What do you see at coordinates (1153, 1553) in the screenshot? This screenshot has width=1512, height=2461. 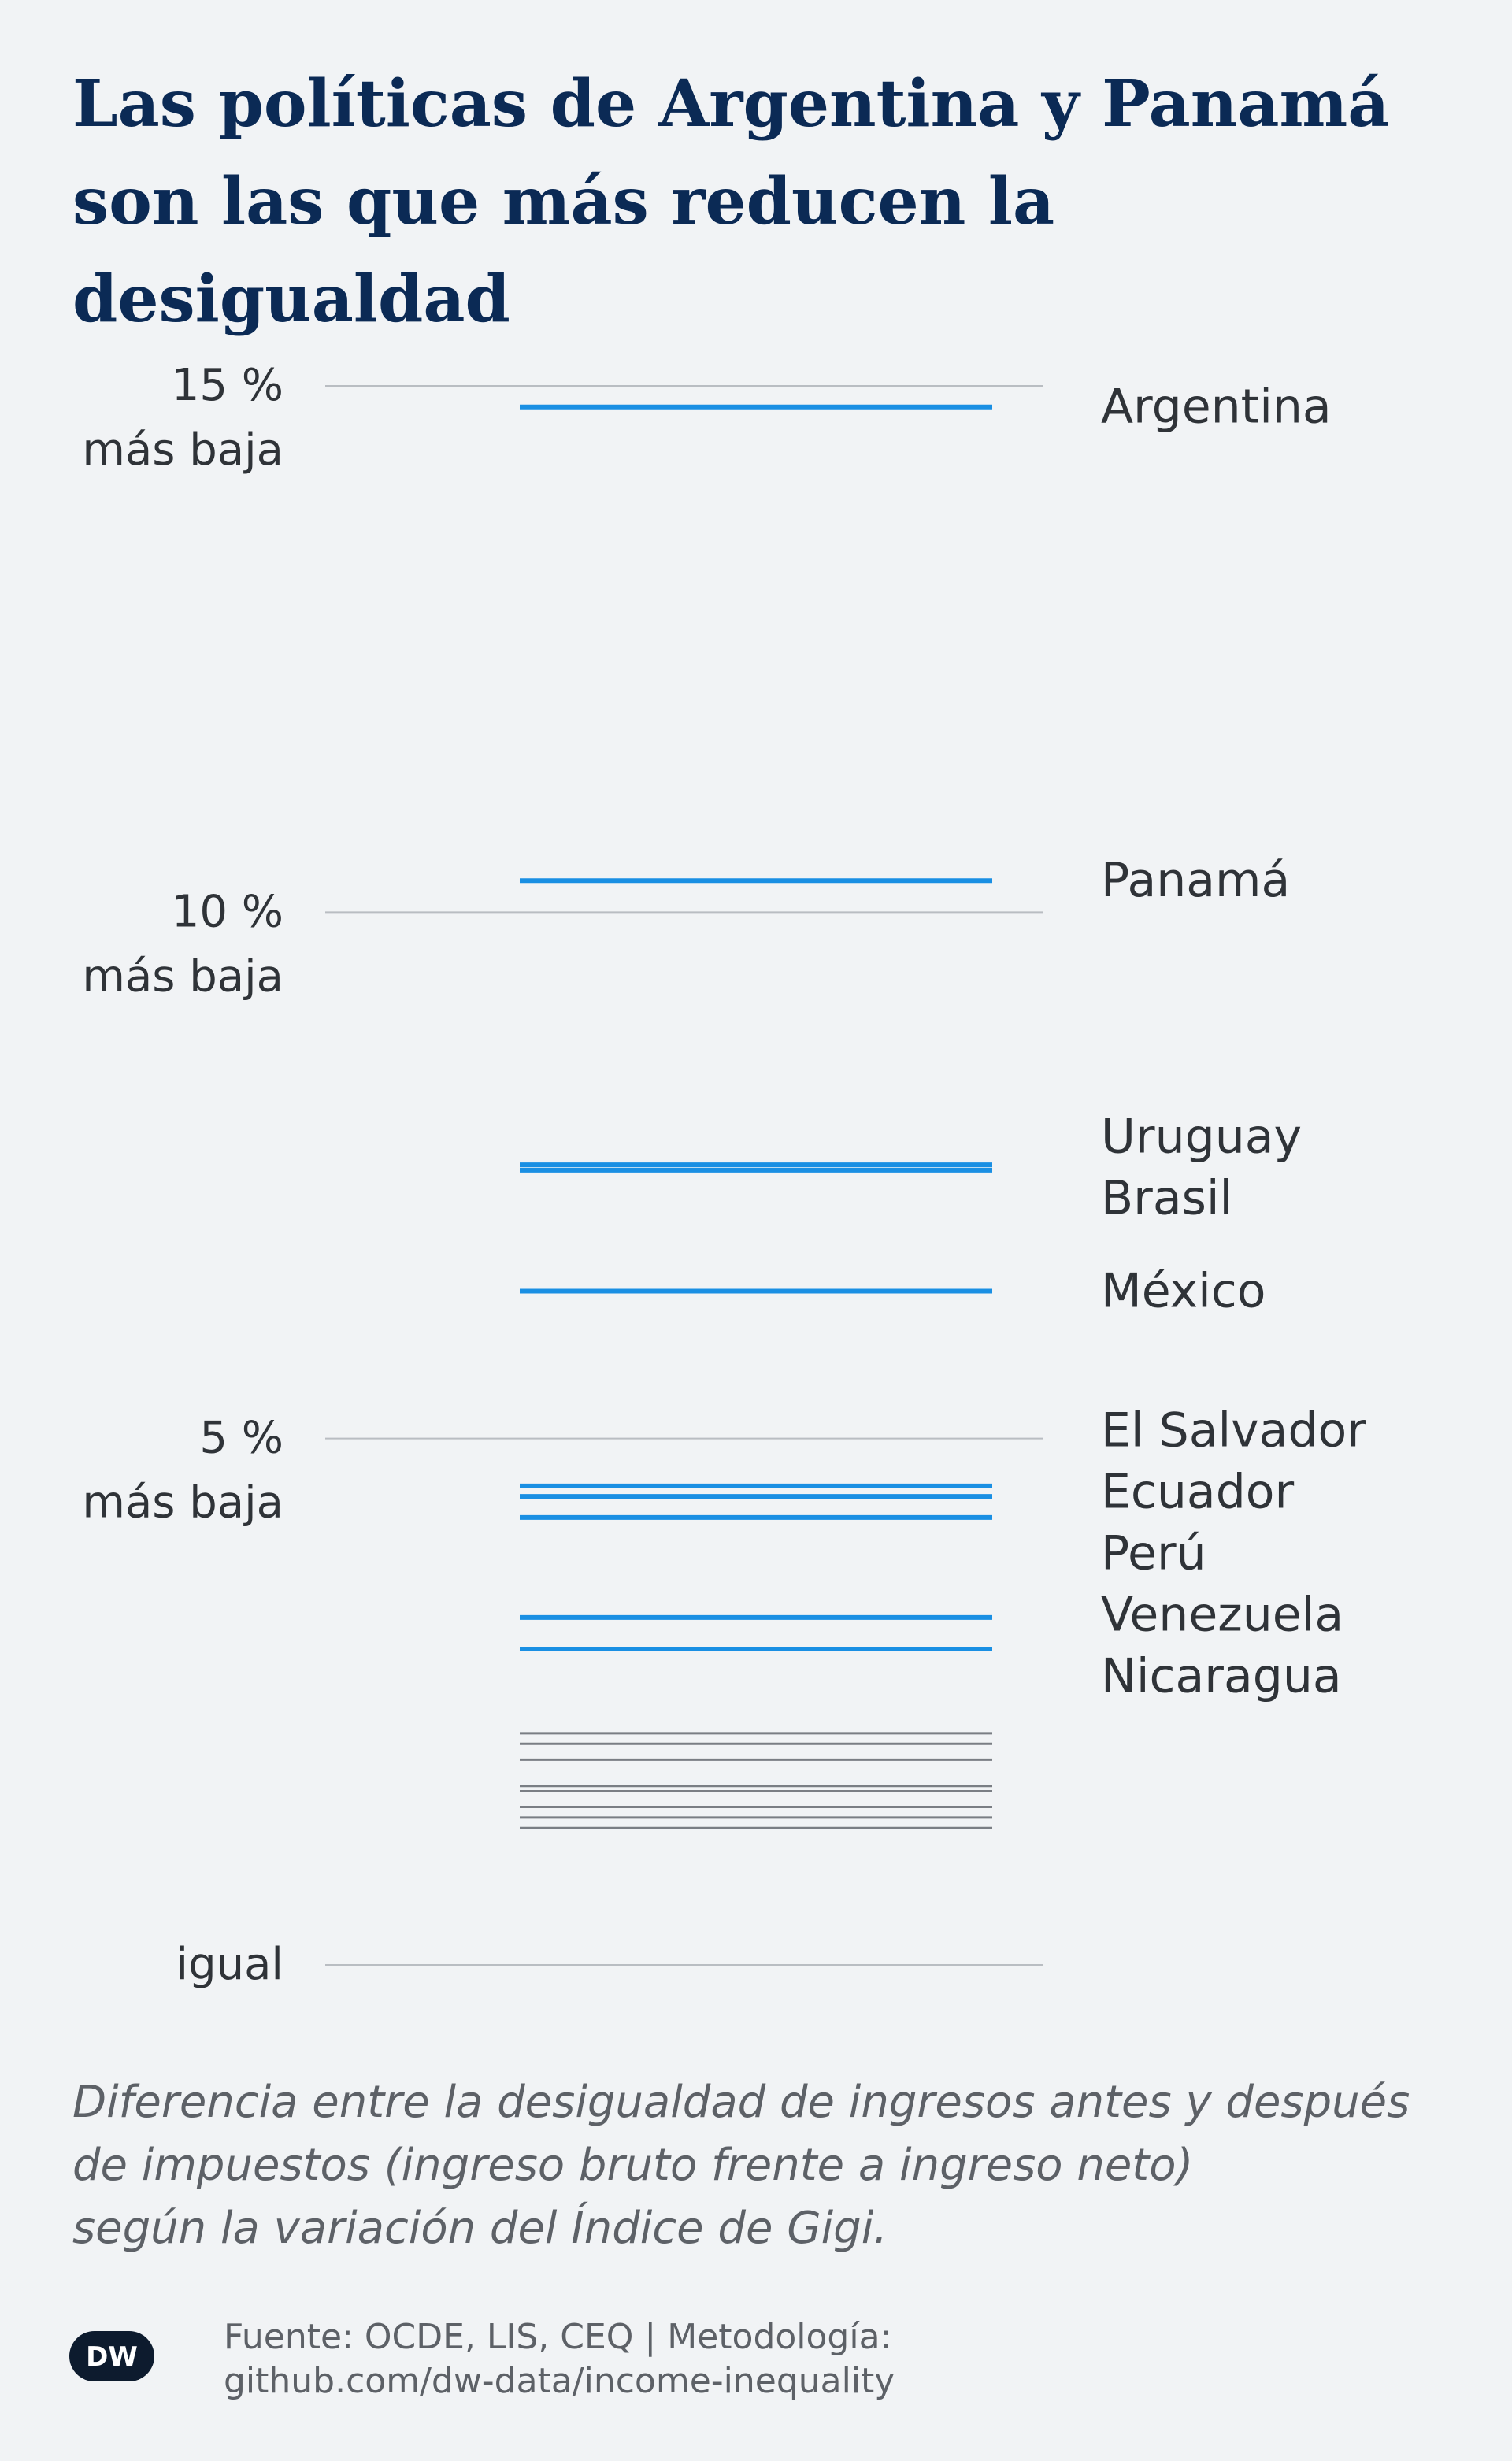 I see `country-label-peru: Perú` at bounding box center [1153, 1553].